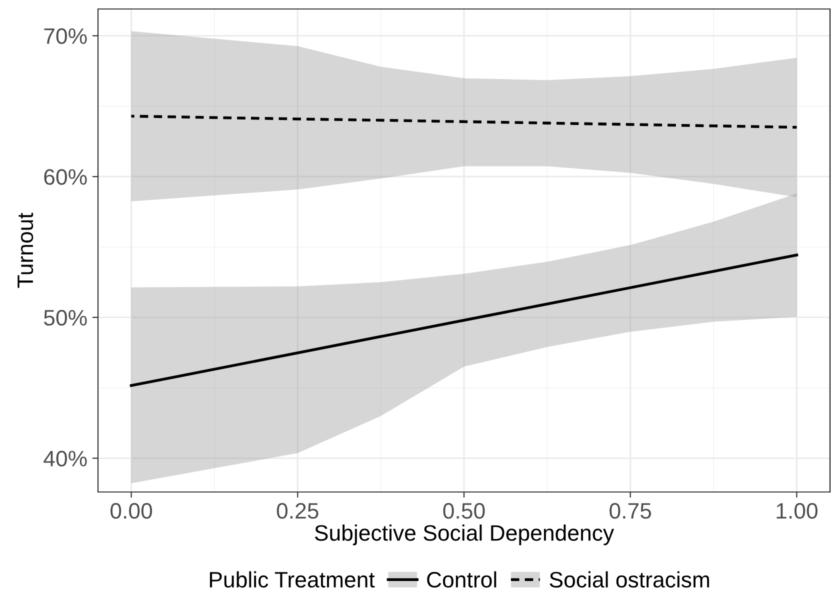 Image resolution: width=831 pixels, height=612 pixels. I want to click on y-axis-title: Turnout, so click(26, 250).